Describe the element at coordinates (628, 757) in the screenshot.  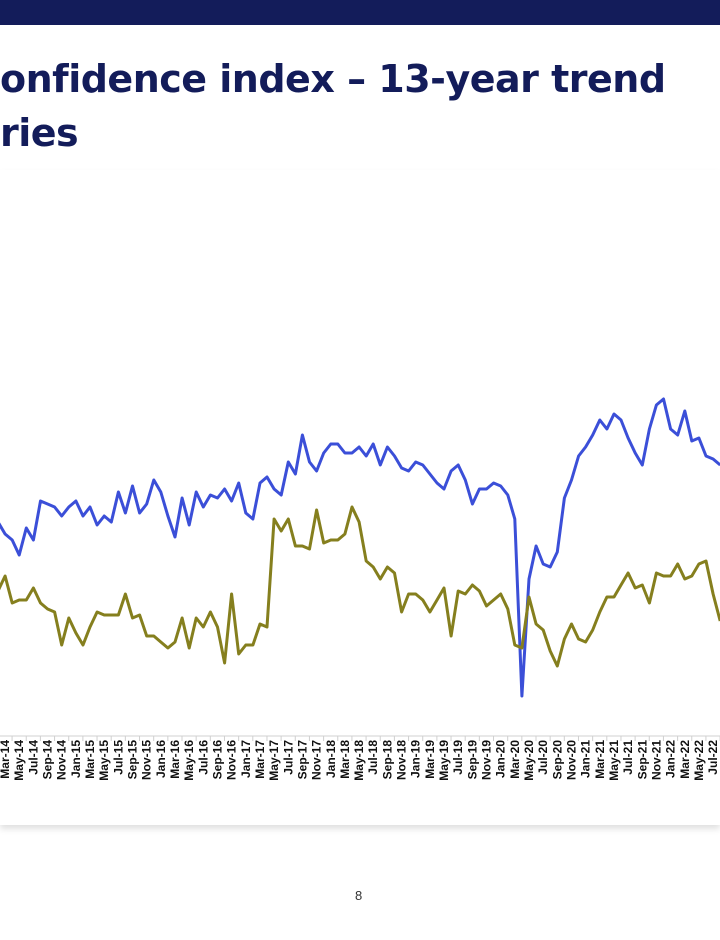
I see `x-tick-label: Jul-21` at that location.